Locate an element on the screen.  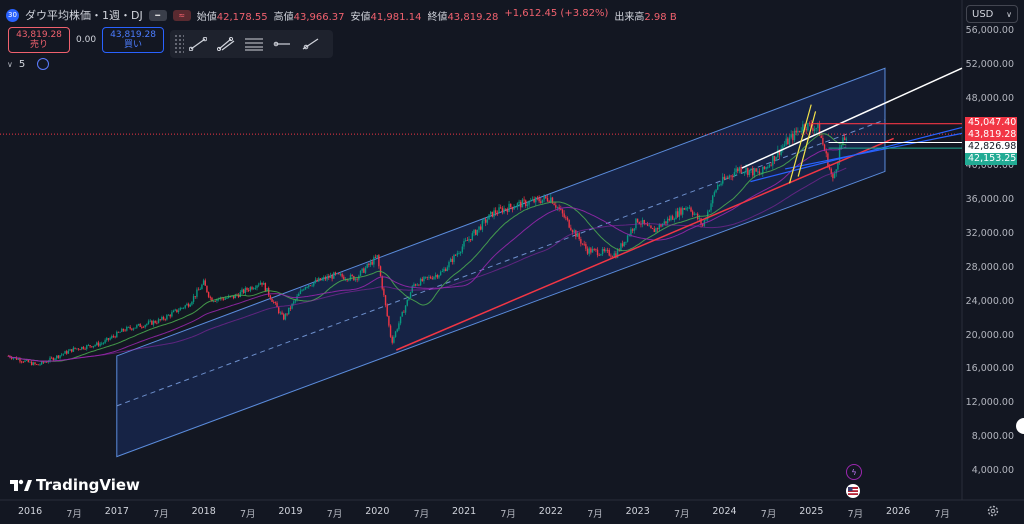
scroll-handle is located at coordinates (1020, 426).